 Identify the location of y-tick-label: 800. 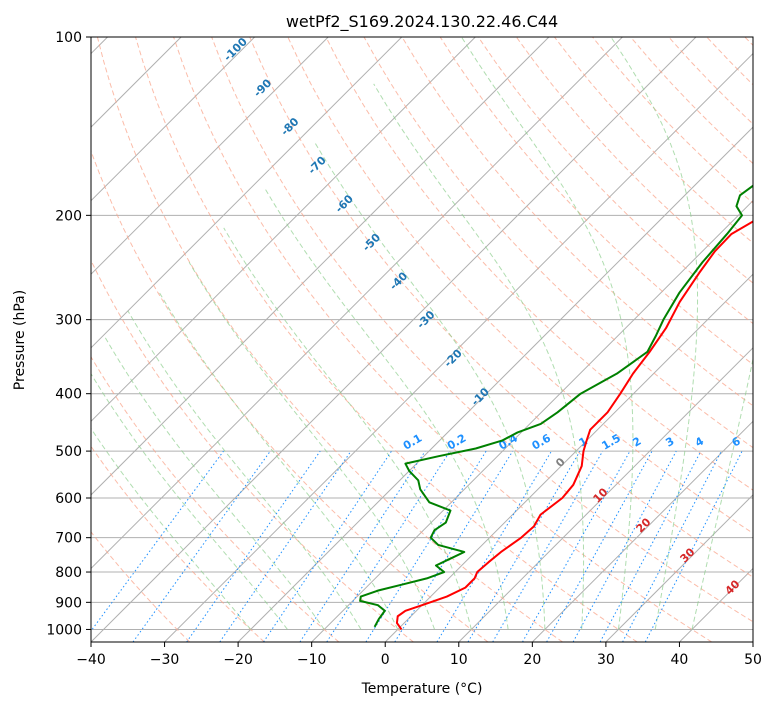
(68, 573).